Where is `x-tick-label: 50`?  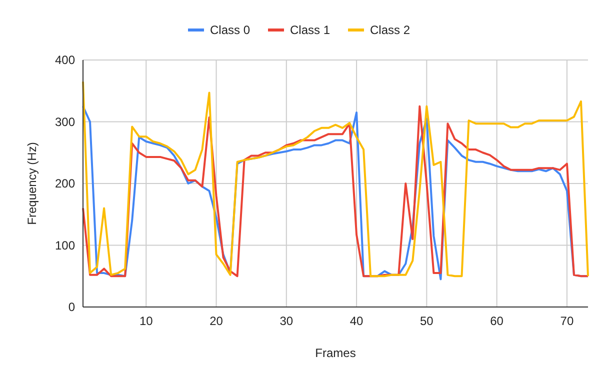 x-tick-label: 50 is located at coordinates (427, 321).